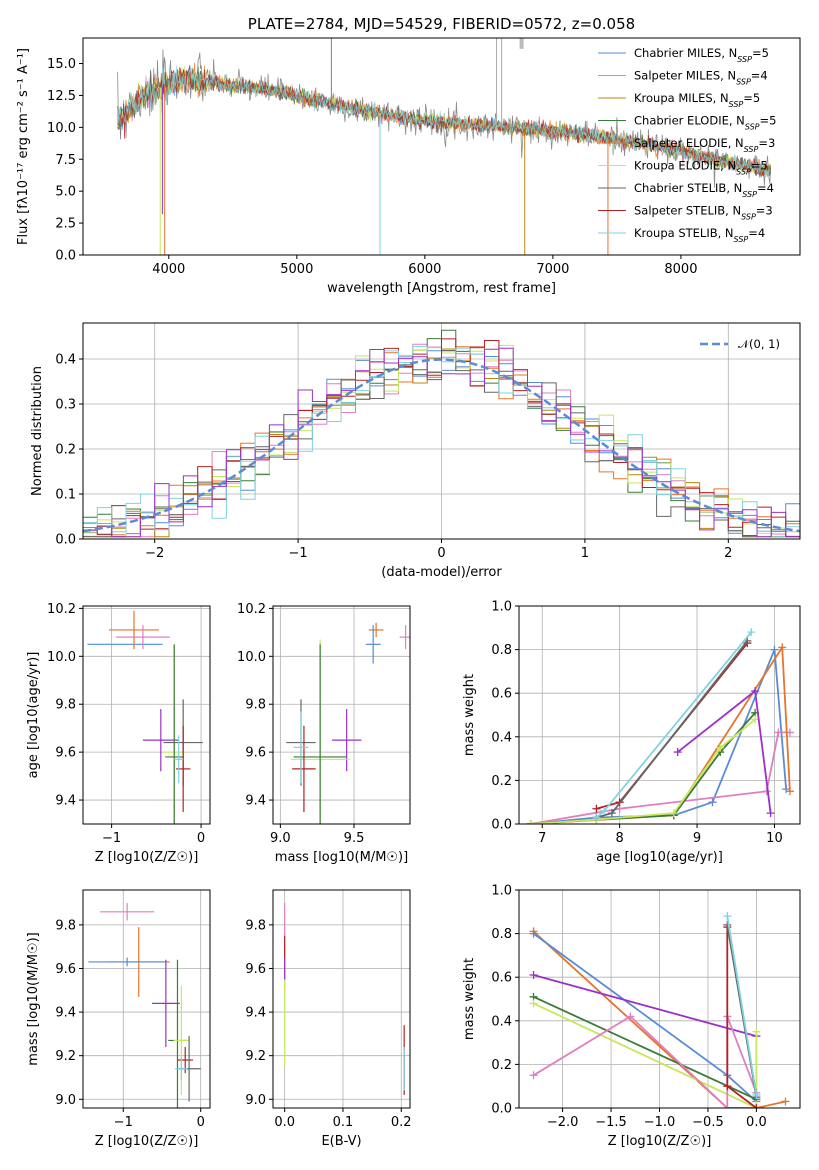 Image resolution: width=819 pixels, height=1170 pixels. Describe the element at coordinates (33, 998) in the screenshot. I see `y-axis-label: mass [log10(M/M☉)]` at that location.